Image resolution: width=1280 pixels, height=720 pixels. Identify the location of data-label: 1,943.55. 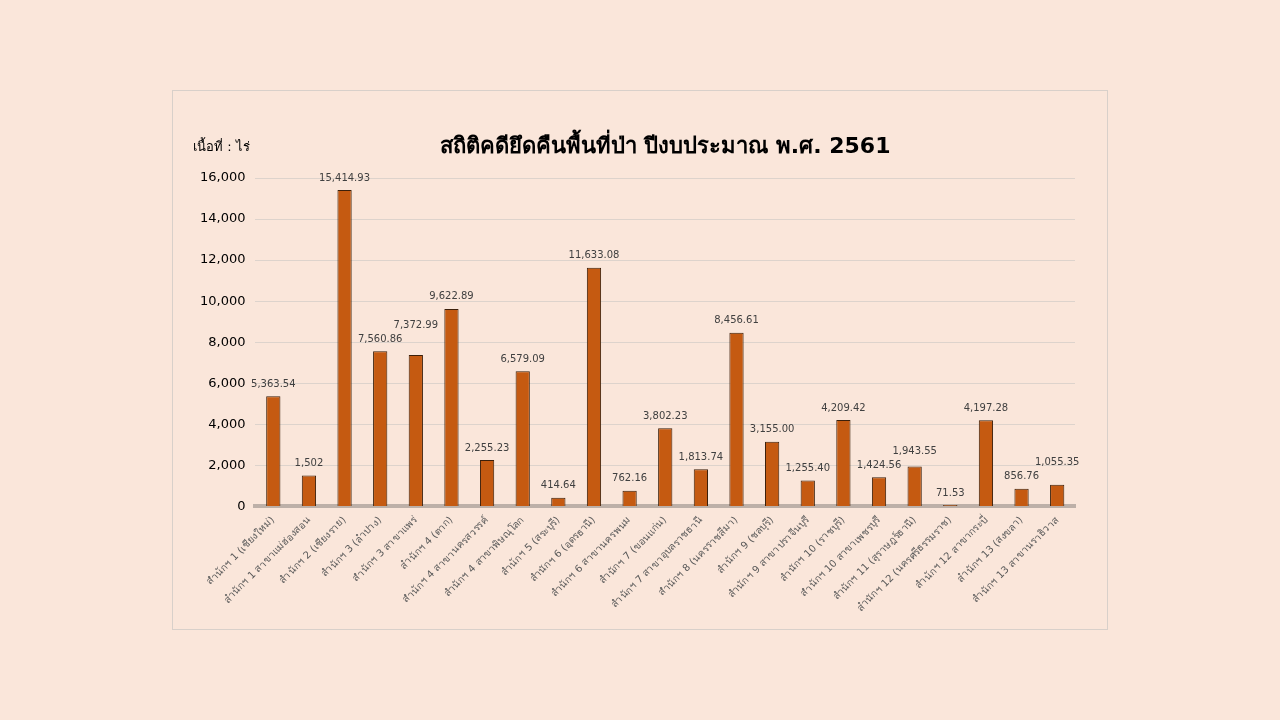
(914, 450).